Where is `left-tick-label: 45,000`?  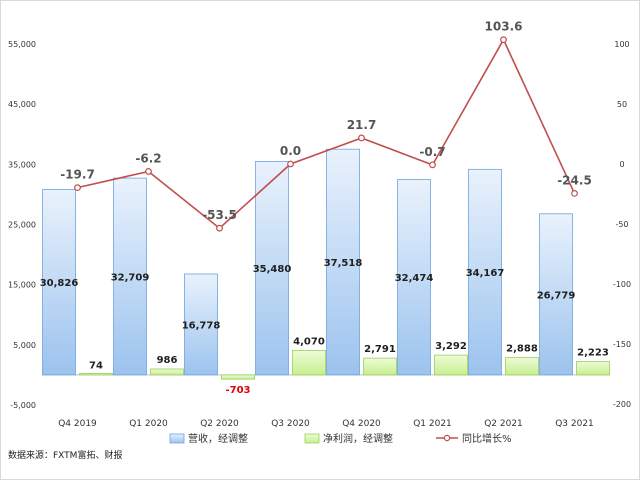 left-tick-label: 45,000 is located at coordinates (22, 104).